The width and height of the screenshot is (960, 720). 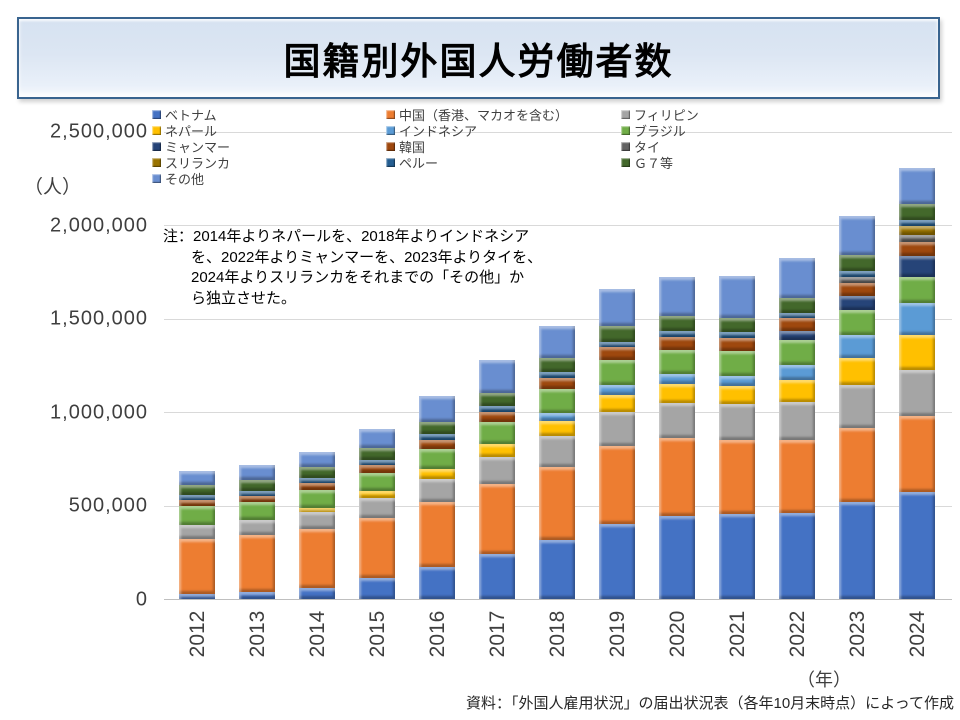 I want to click on legend-label: 中国（香港、マカオを含む）, so click(x=484, y=115).